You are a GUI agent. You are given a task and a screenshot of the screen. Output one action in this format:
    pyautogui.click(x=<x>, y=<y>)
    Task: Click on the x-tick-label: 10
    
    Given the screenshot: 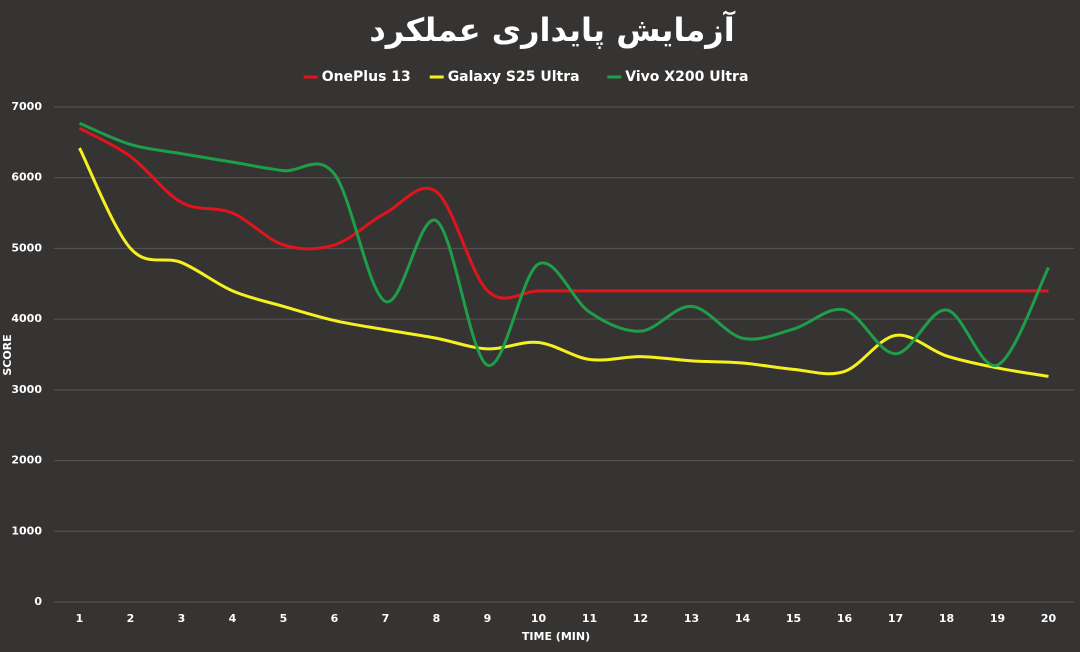 What is the action you would take?
    pyautogui.click(x=539, y=618)
    